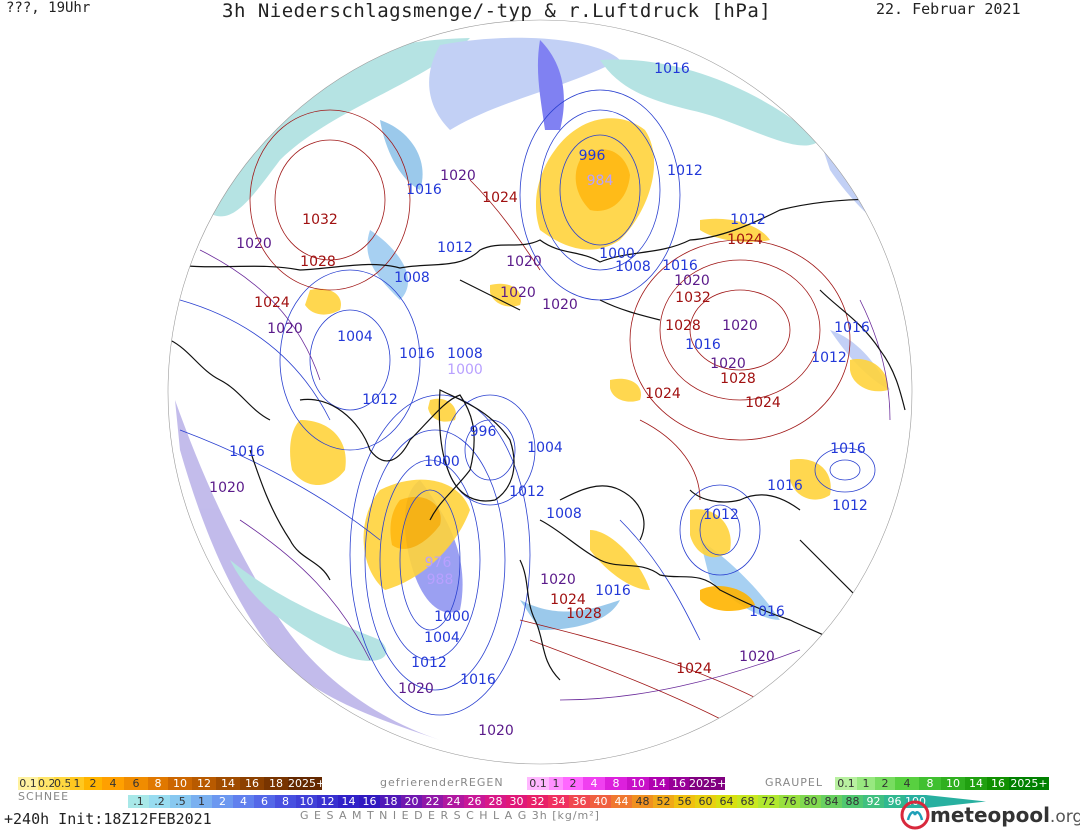  I want to click on legend-swatch: 6, so click(136, 783).